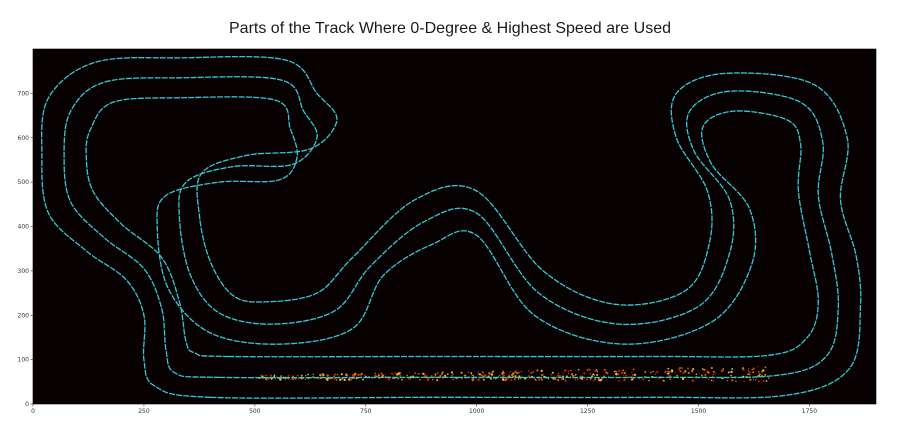 Image resolution: width=900 pixels, height=437 pixels. I want to click on x-tick-label: 1750, so click(809, 411).